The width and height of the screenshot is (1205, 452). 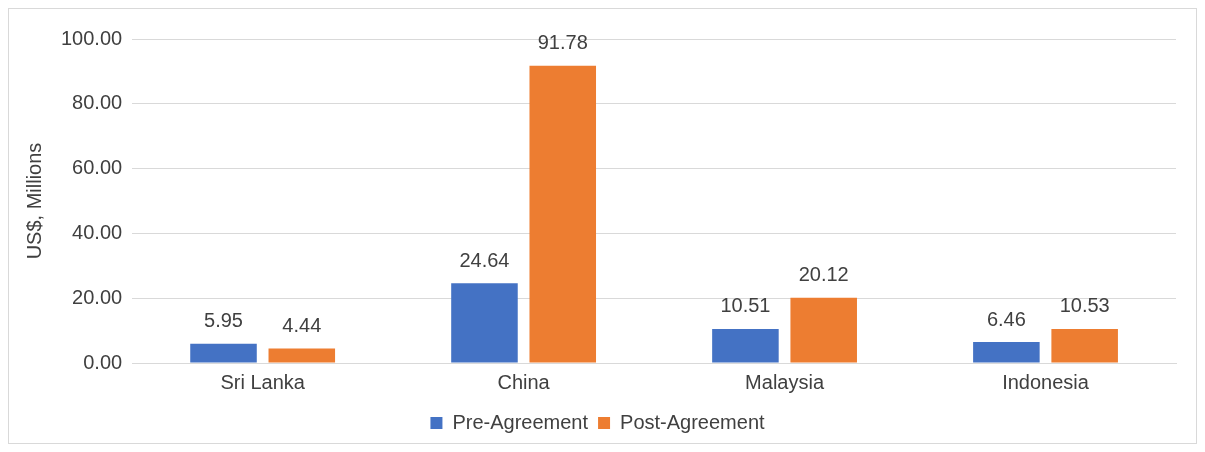 What do you see at coordinates (1084, 305) in the screenshot?
I see `data-label: 10.53` at bounding box center [1084, 305].